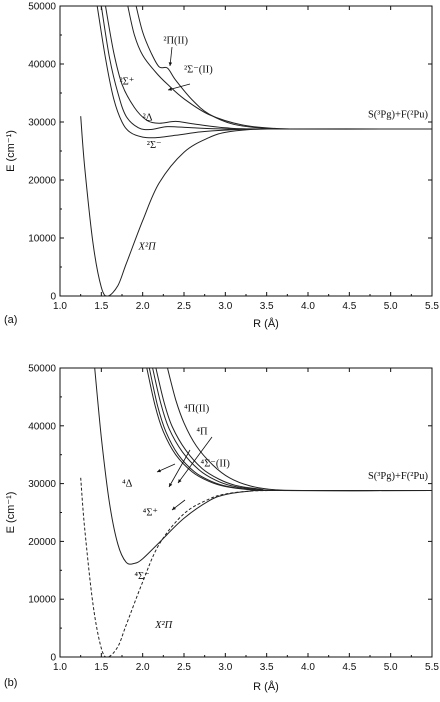  Describe the element at coordinates (10, 683) in the screenshot. I see `panel-label: (b)` at that location.